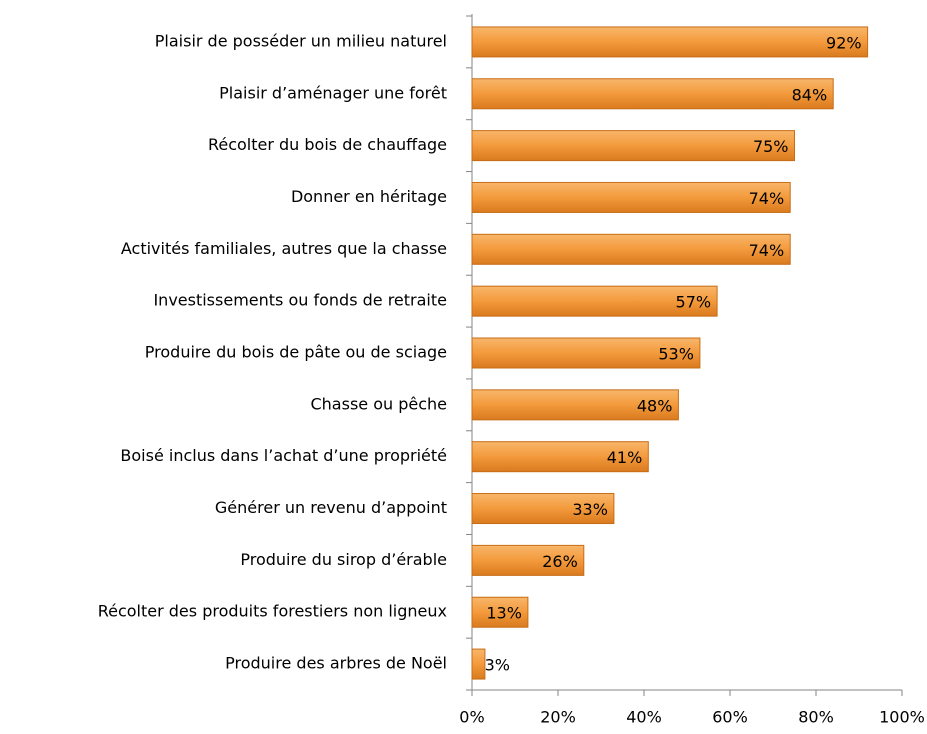  What do you see at coordinates (902, 717) in the screenshot?
I see `x-tick-label: 100%` at bounding box center [902, 717].